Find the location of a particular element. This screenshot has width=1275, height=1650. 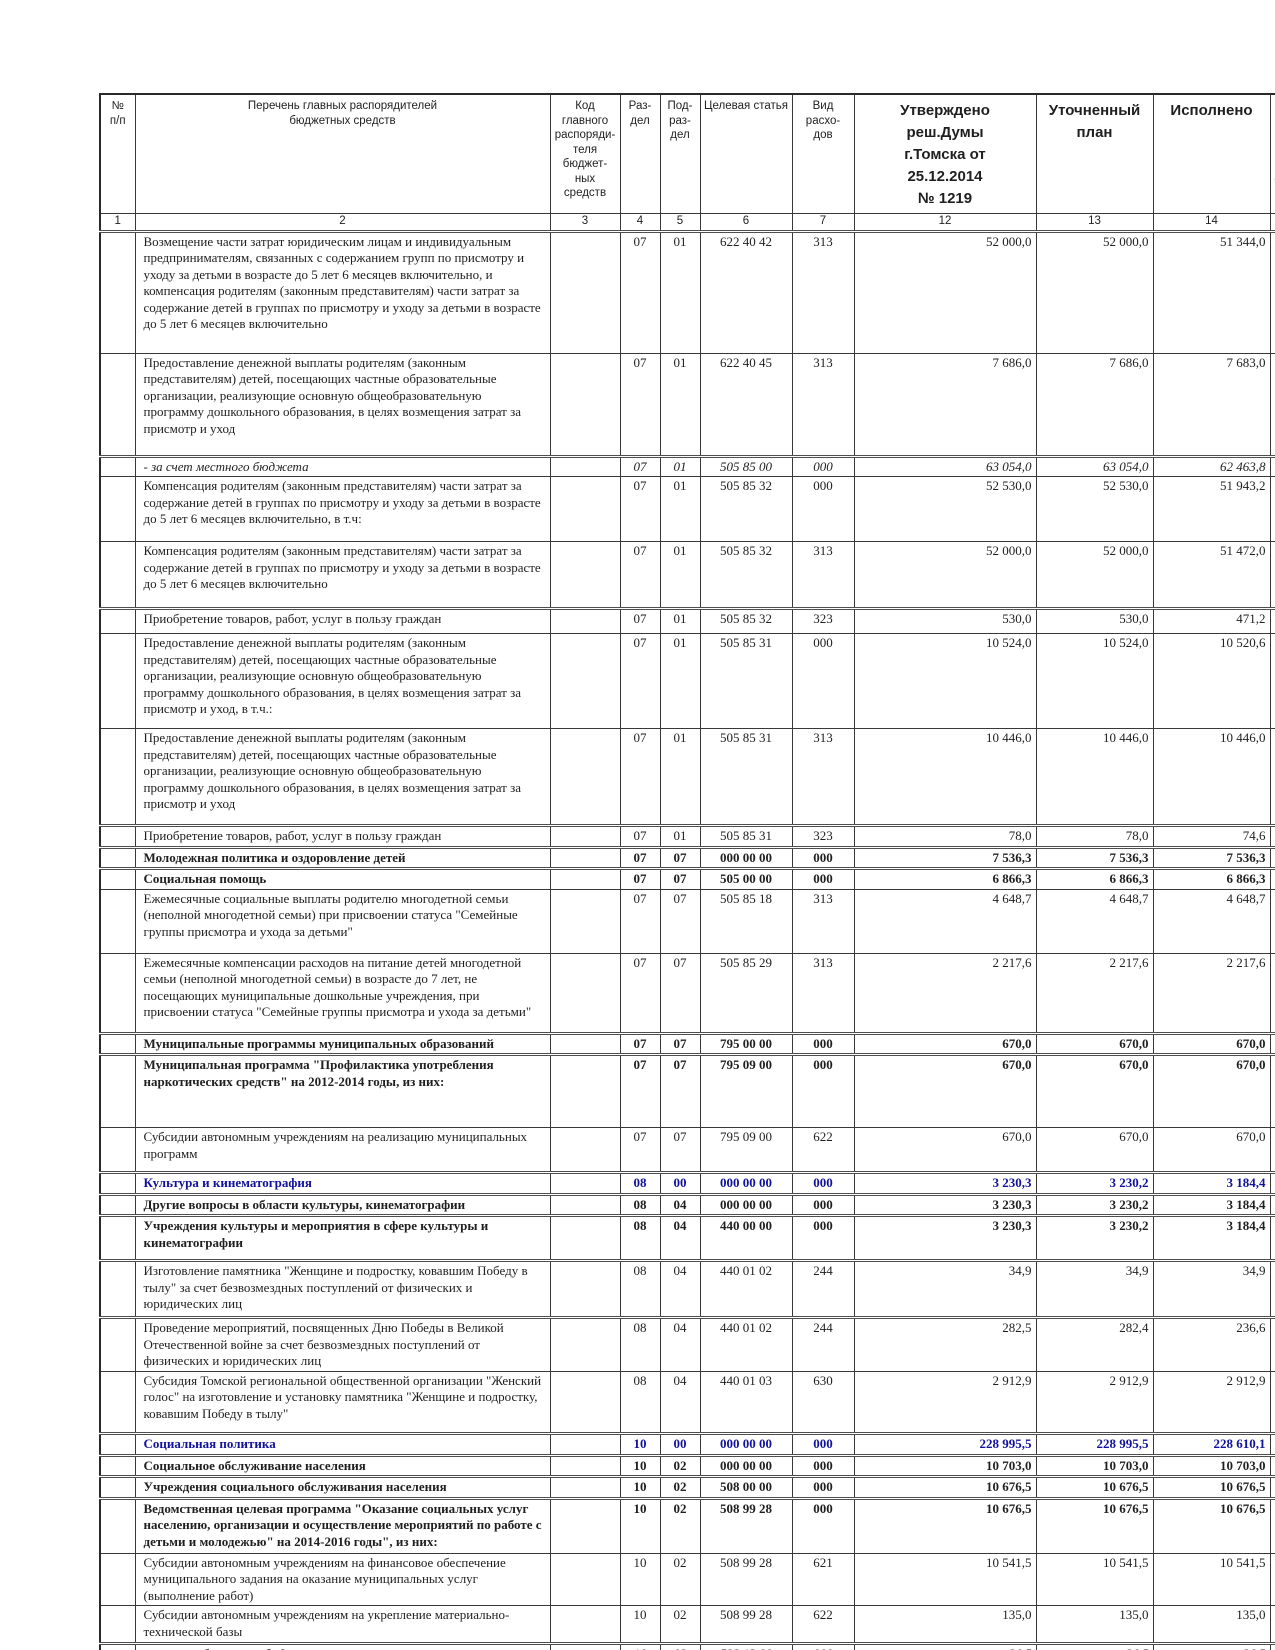

cell-approved: 3 230,3 is located at coordinates (945, 1237).